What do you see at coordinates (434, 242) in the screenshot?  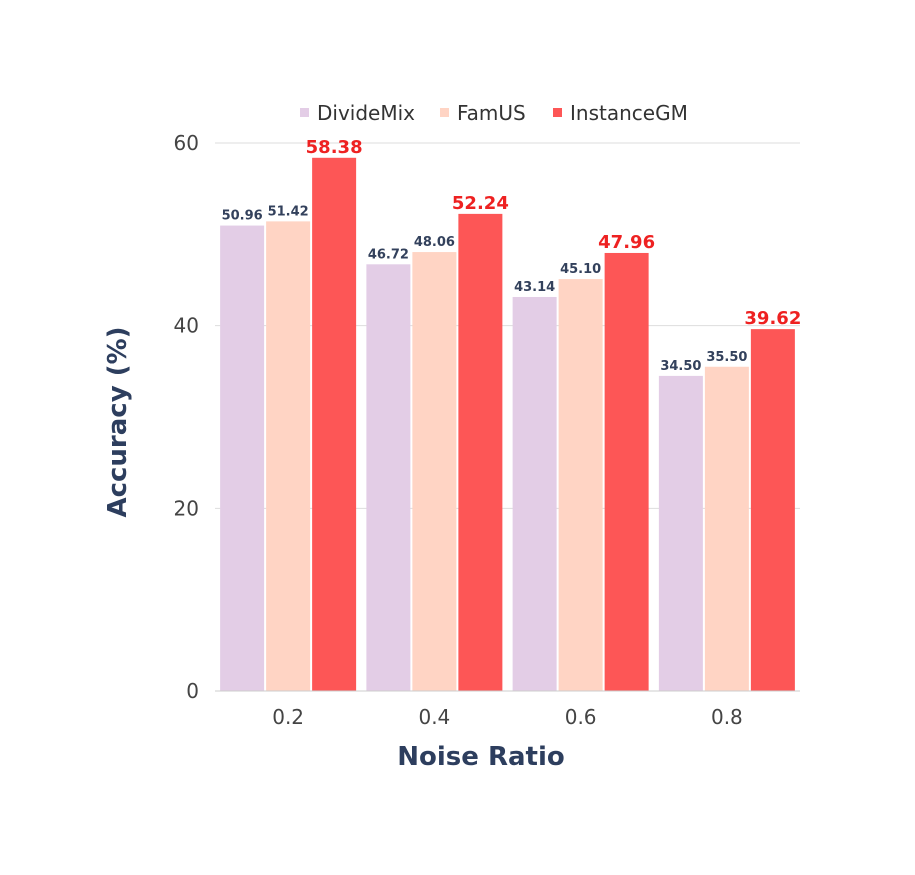 I see `value-label: 48.06` at bounding box center [434, 242].